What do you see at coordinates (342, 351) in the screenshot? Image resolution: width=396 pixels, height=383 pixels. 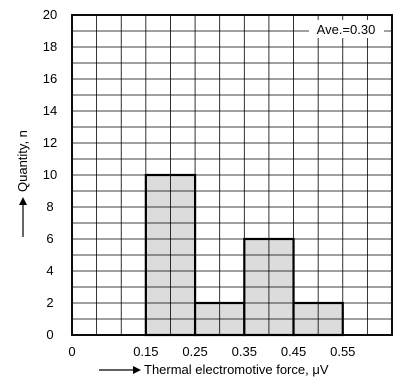 I see `x-tick-label: 0.55` at bounding box center [342, 351].